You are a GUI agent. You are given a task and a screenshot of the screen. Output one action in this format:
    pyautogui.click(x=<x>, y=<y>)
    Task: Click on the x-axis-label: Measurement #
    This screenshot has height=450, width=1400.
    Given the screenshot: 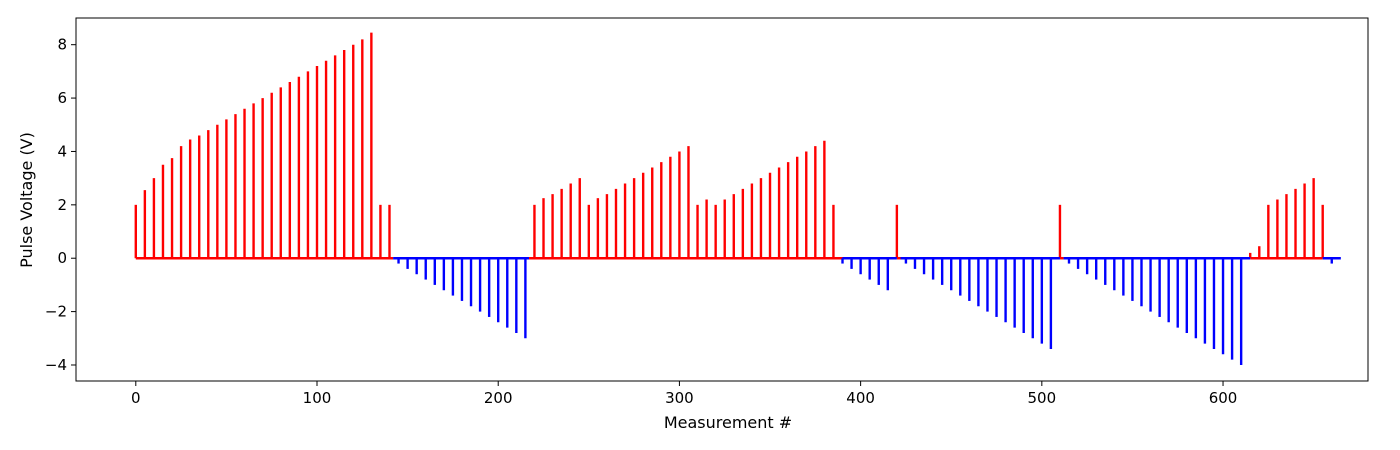 What is the action you would take?
    pyautogui.click(x=728, y=422)
    